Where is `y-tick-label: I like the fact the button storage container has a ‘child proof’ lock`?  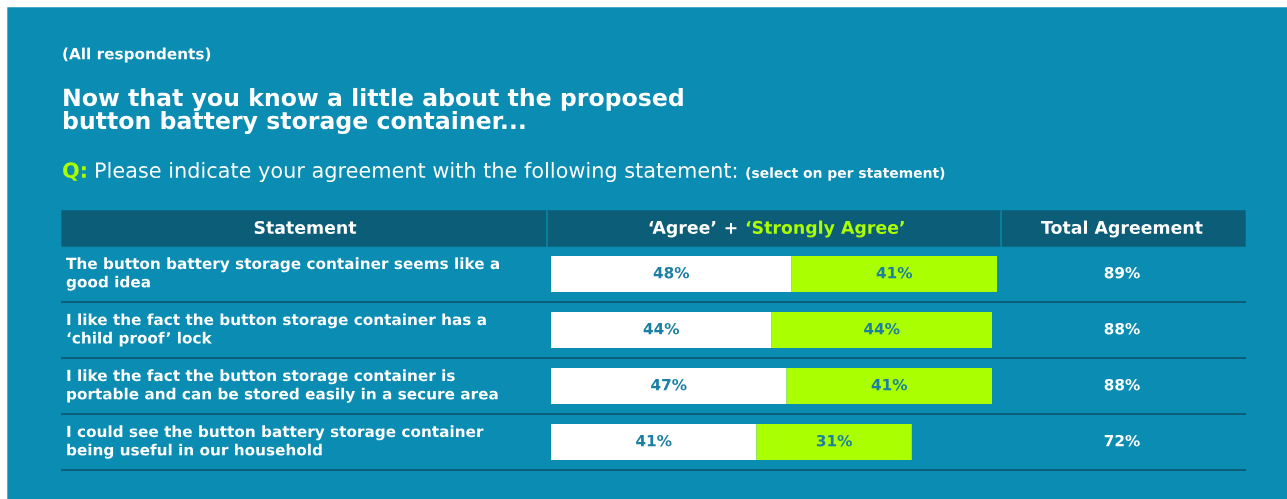
y-tick-label: I like the fact the button storage container has a ‘child proof’ lock is located at coordinates (276, 330).